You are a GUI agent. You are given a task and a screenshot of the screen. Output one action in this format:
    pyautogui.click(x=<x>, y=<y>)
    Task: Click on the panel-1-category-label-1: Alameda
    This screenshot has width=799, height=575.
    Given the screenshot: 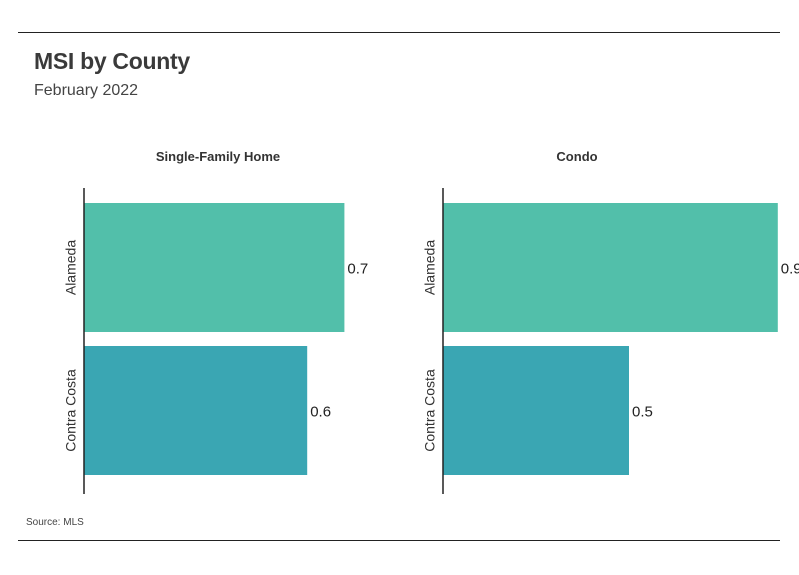 What is the action you would take?
    pyautogui.click(x=71, y=267)
    